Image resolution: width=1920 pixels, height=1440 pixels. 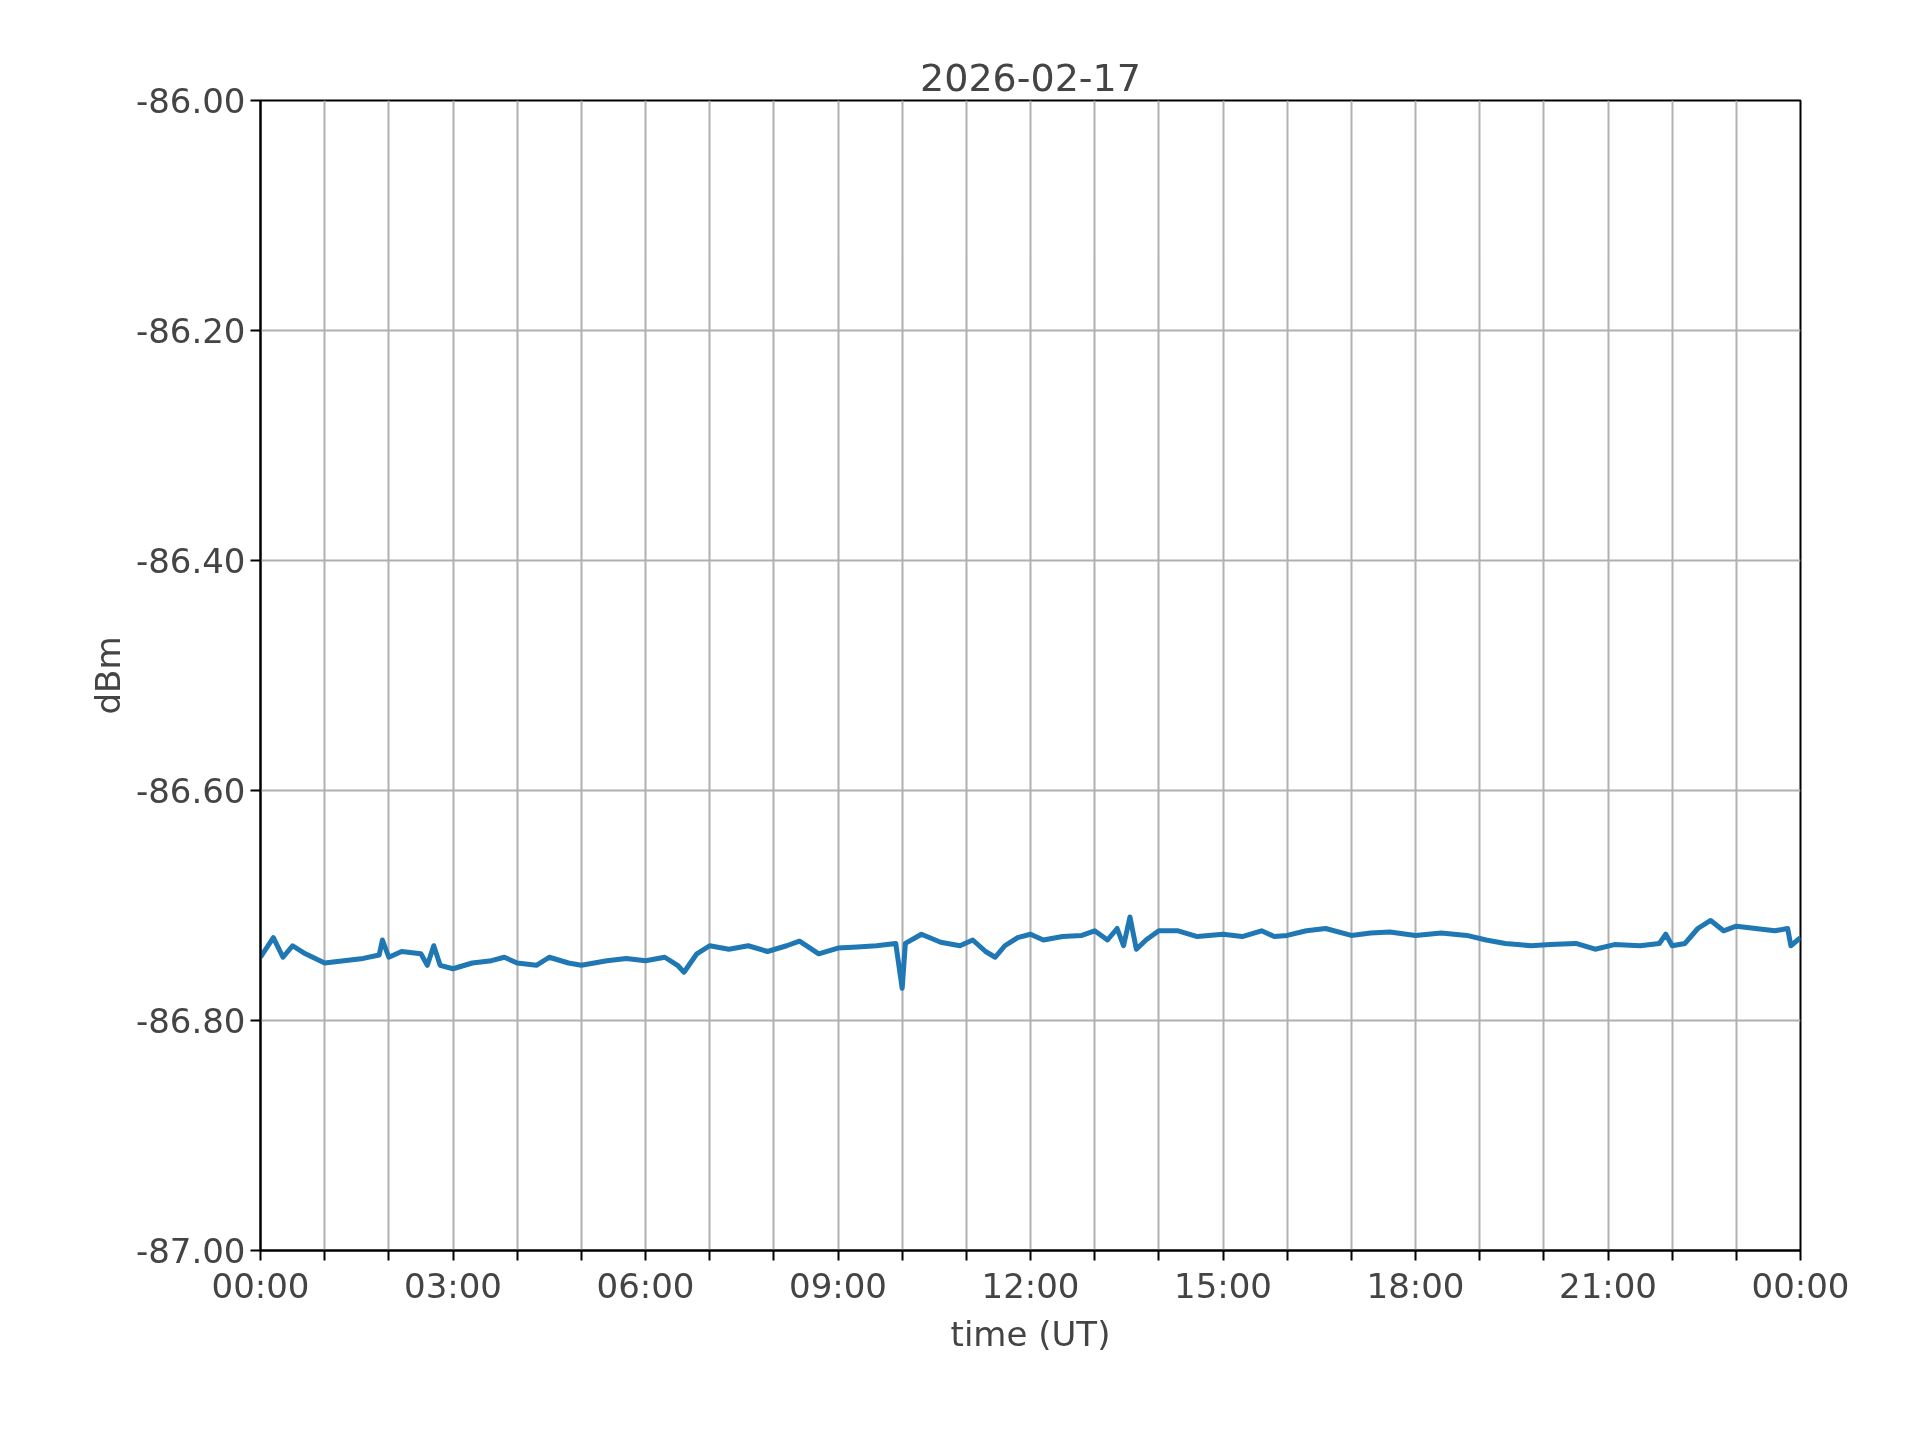 I want to click on x-tick-label: 12:00, so click(x=1030, y=1285).